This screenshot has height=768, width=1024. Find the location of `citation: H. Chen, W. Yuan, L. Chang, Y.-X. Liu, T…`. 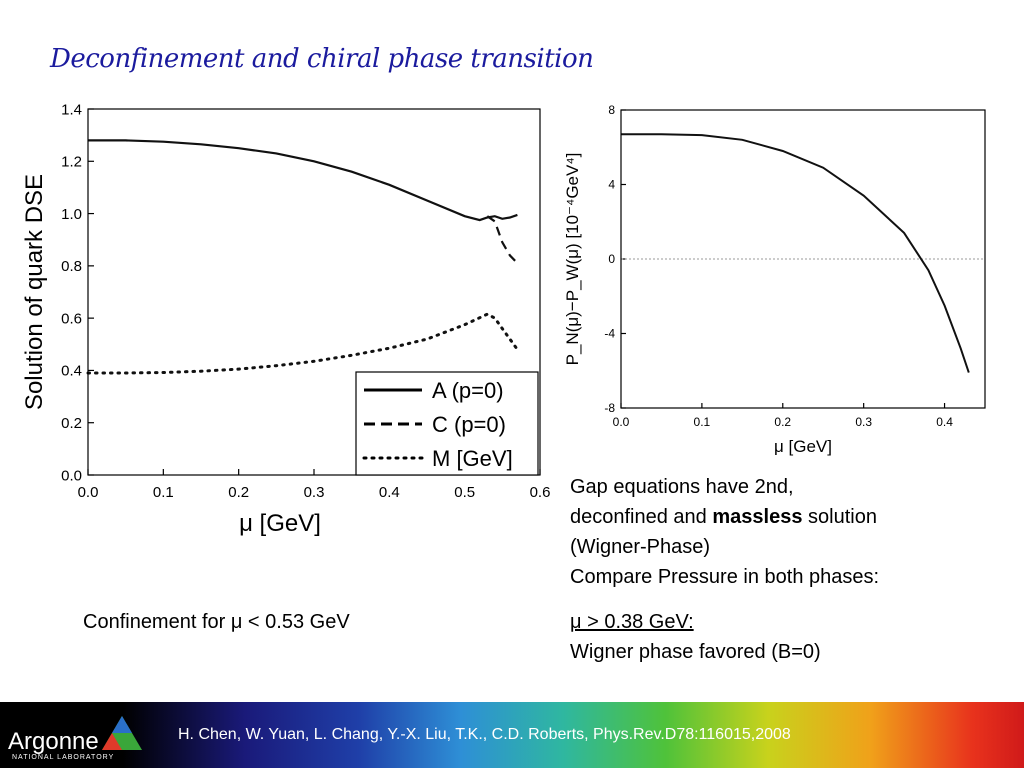

citation: H. Chen, W. Yuan, L. Chang, Y.-X. Liu, T… is located at coordinates (484, 734).